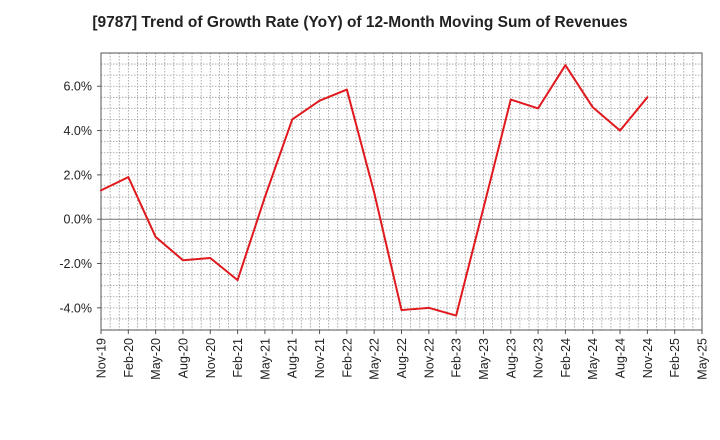 The height and width of the screenshot is (440, 720). Describe the element at coordinates (183, 358) in the screenshot. I see `x-tick-label: Aug-20` at that location.